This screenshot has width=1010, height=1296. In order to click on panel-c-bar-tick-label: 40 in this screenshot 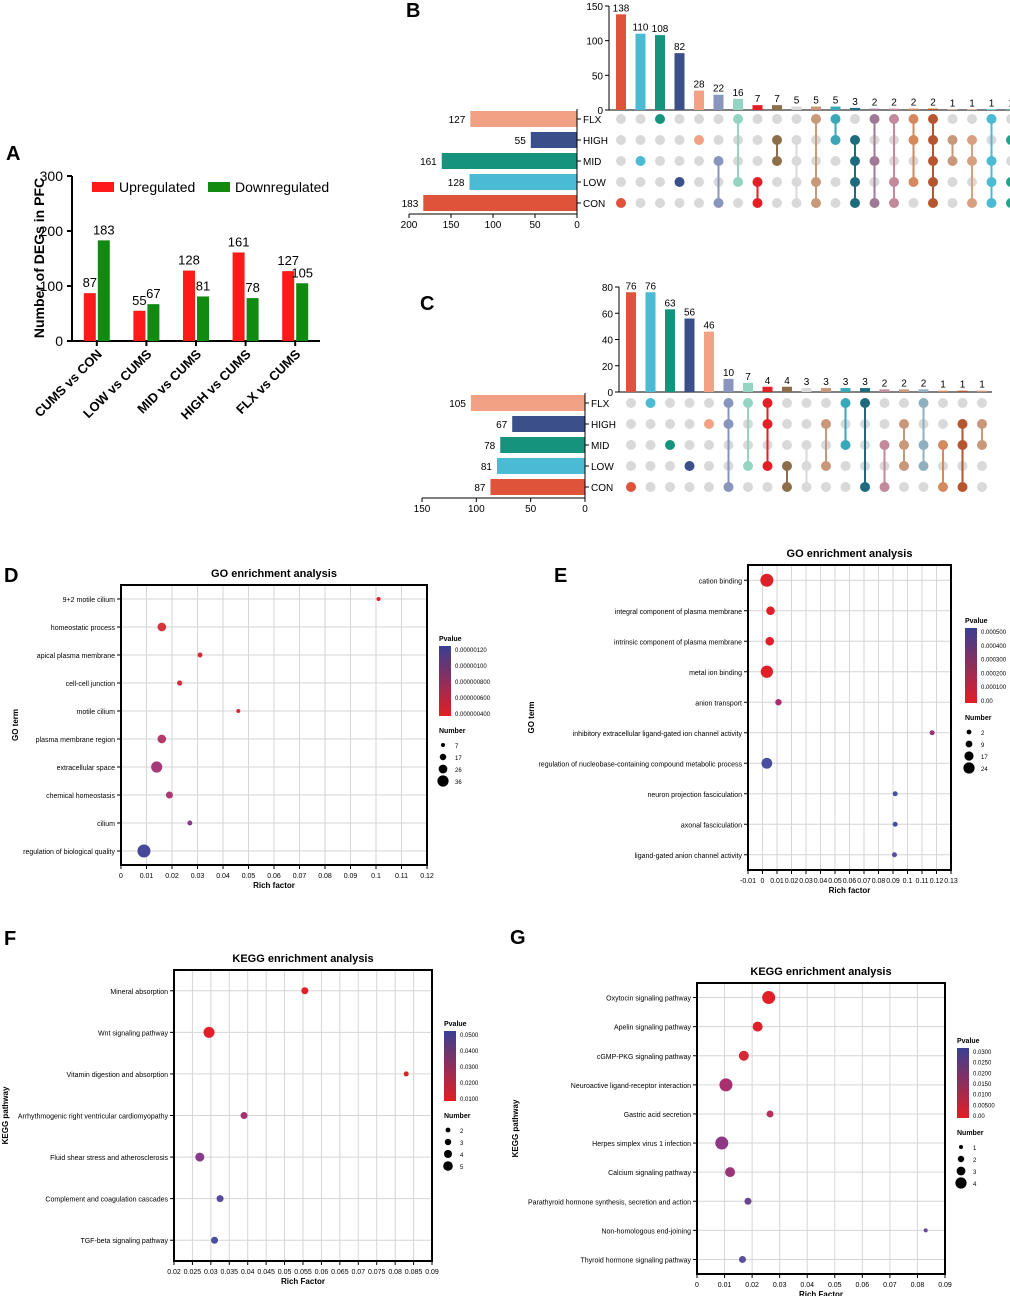, I will do `click(608, 341)`.